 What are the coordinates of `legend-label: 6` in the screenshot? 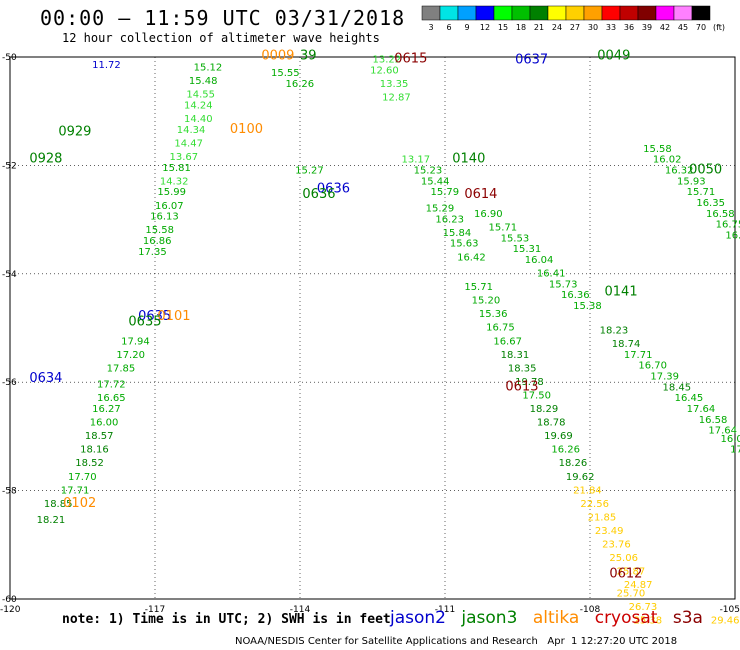 It's located at (448, 27).